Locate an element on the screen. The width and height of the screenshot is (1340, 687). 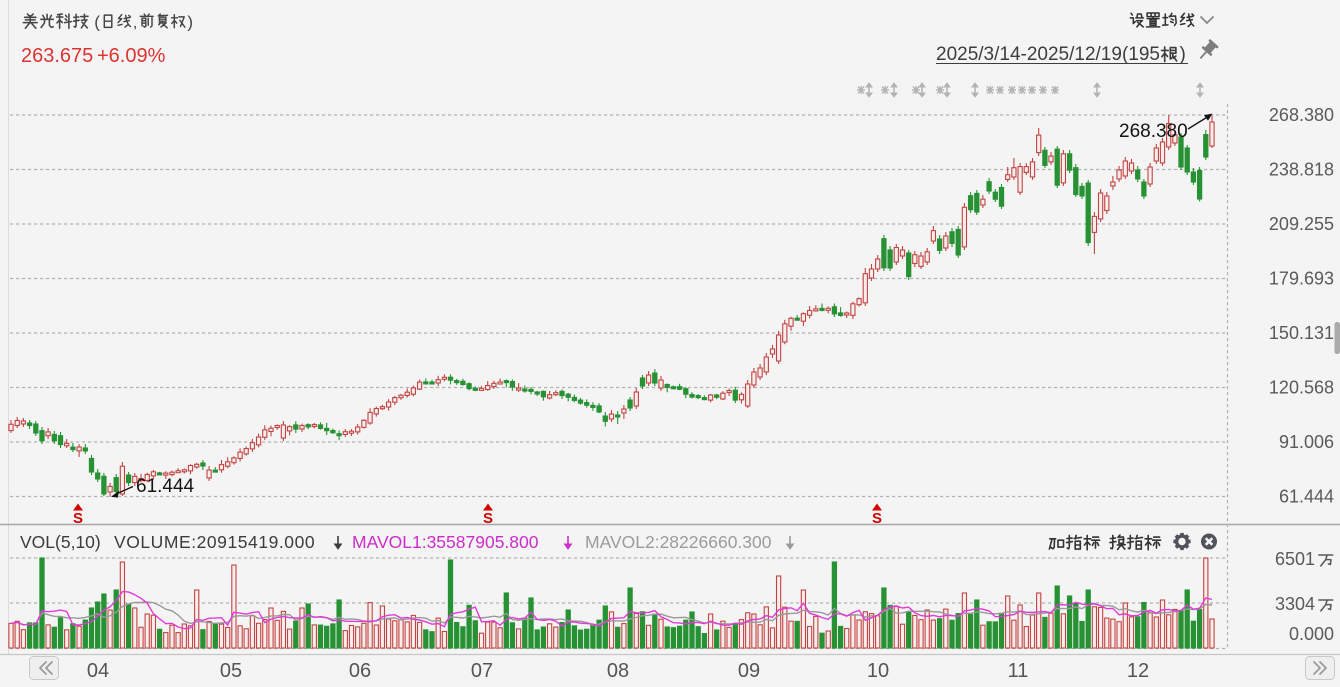
svg-text: 07 is located at coordinates (482, 671).